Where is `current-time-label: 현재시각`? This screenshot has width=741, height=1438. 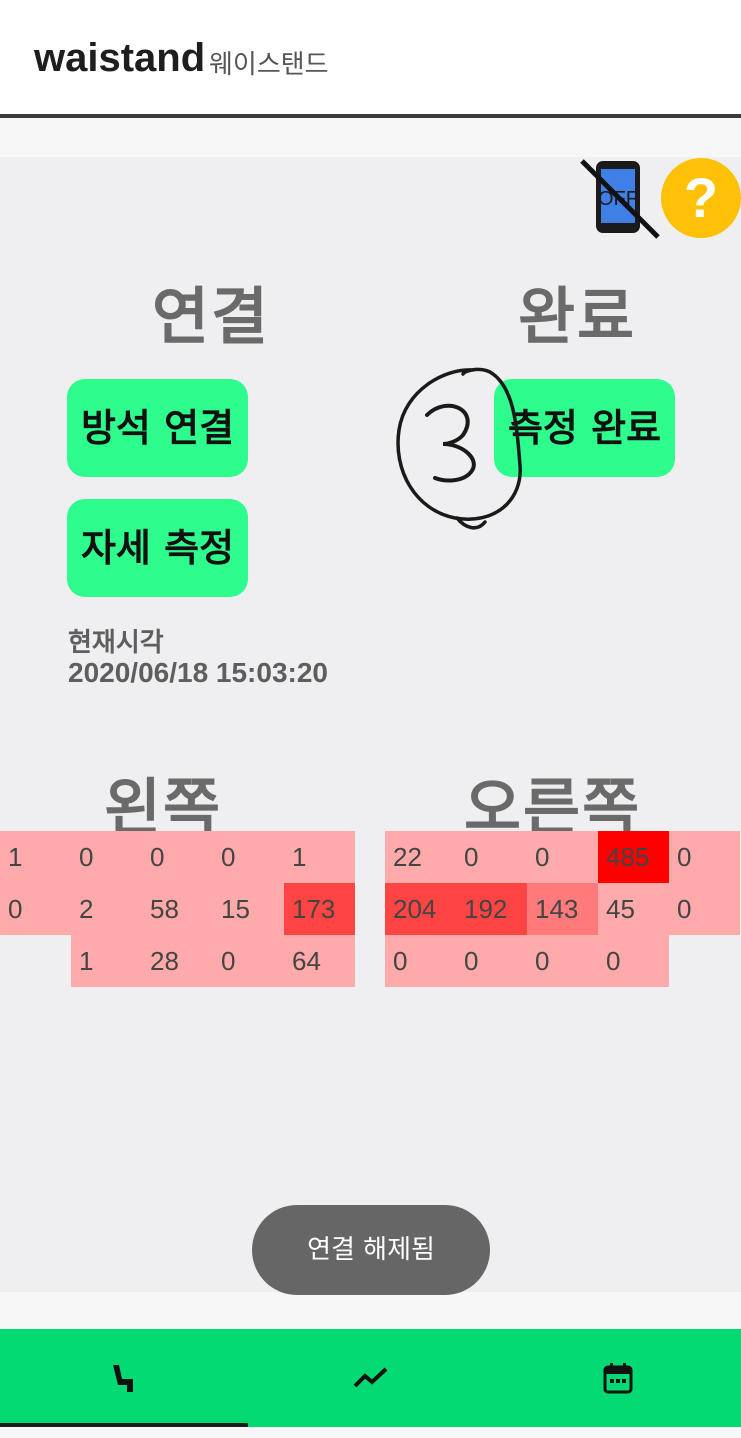 current-time-label: 현재시각 is located at coordinates (116, 643).